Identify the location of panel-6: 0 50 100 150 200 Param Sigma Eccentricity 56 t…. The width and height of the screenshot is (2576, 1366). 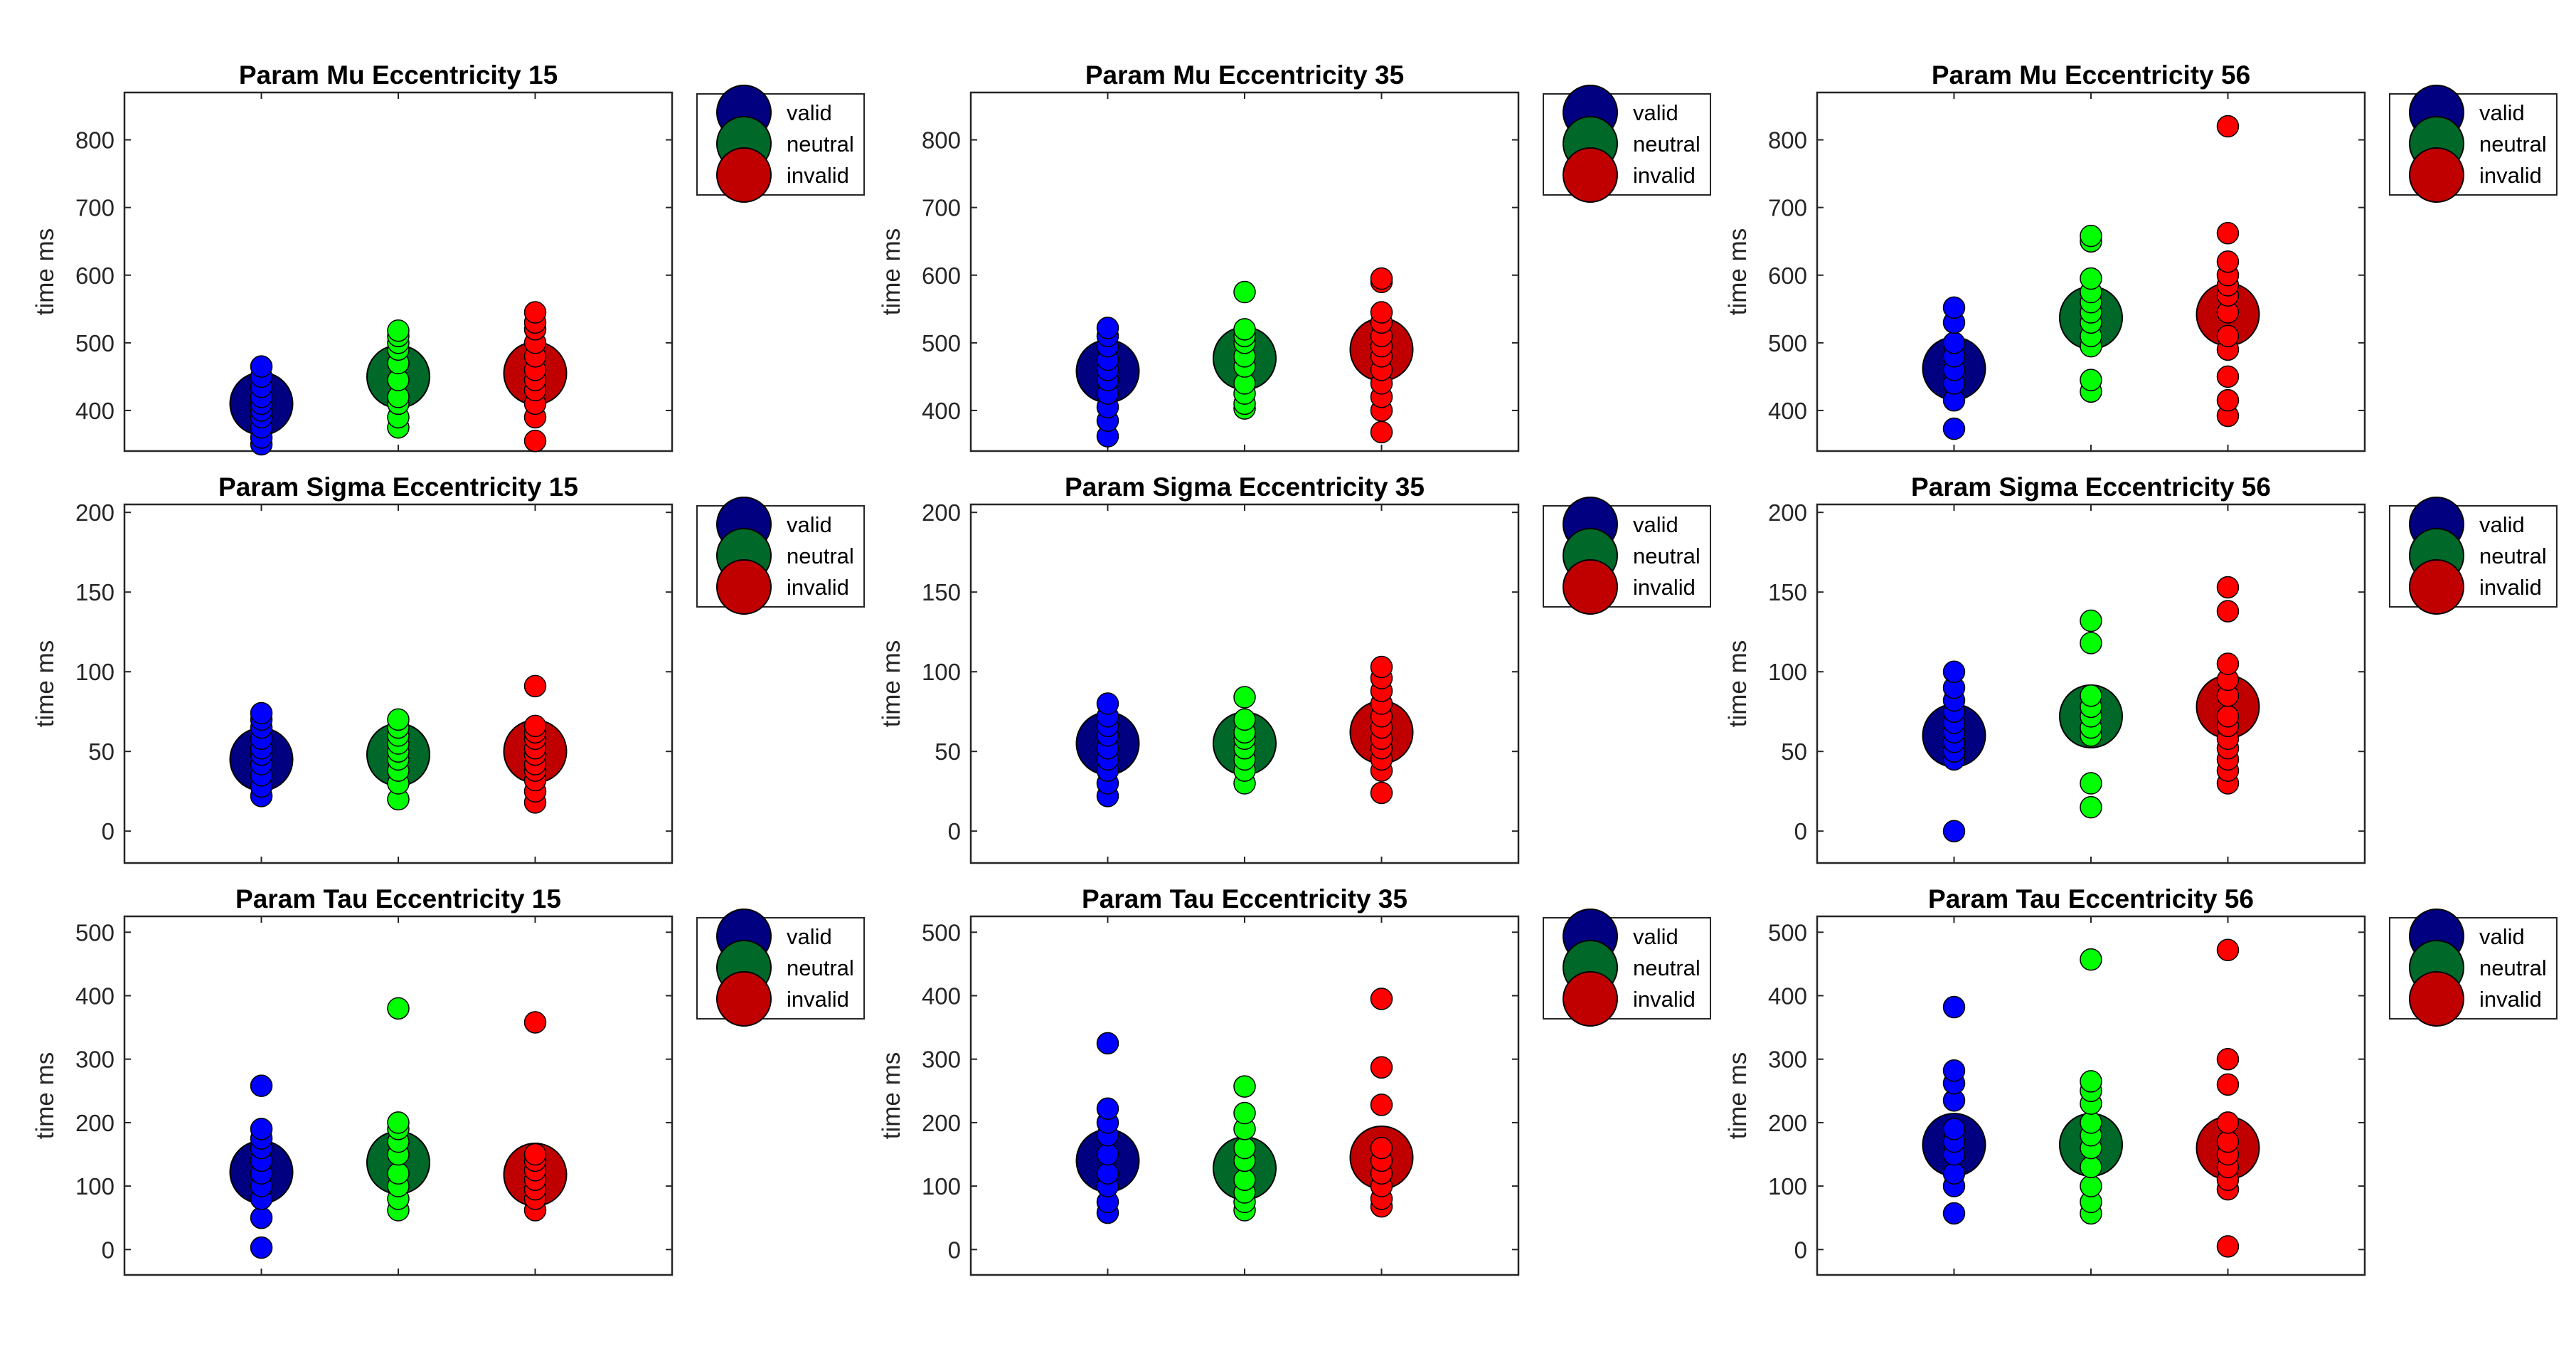
(2141, 668).